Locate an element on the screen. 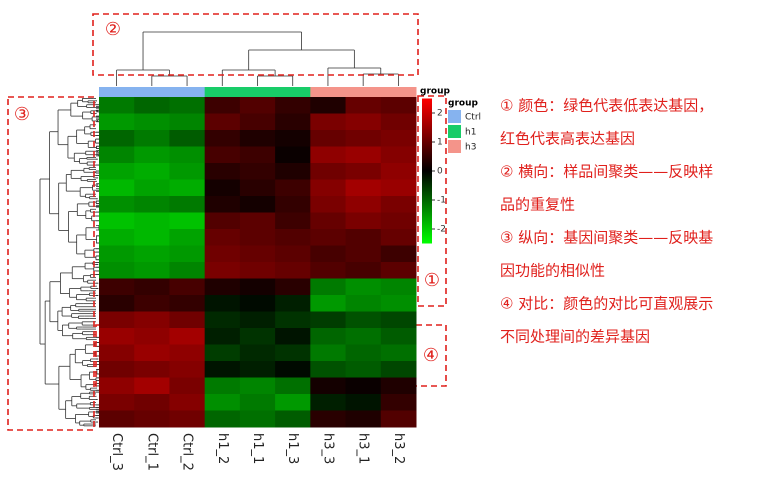 This screenshot has width=784, height=481. column-label: h3_3 is located at coordinates (327, 448).